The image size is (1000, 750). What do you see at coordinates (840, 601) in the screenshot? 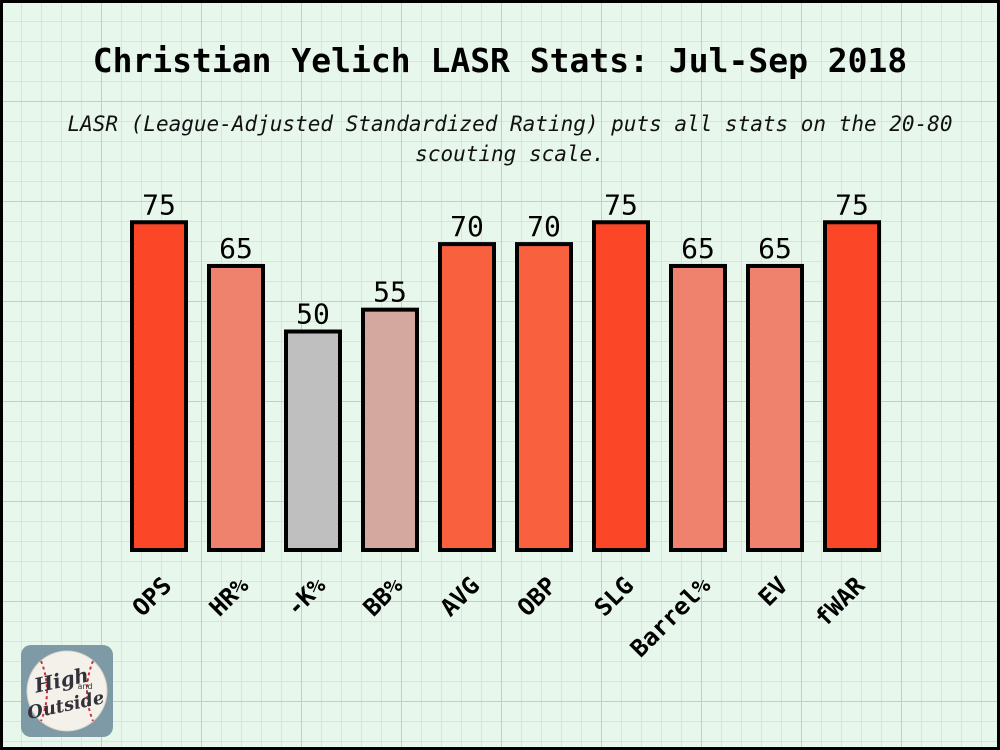
I see `category-label-fwar: fWAR` at bounding box center [840, 601].